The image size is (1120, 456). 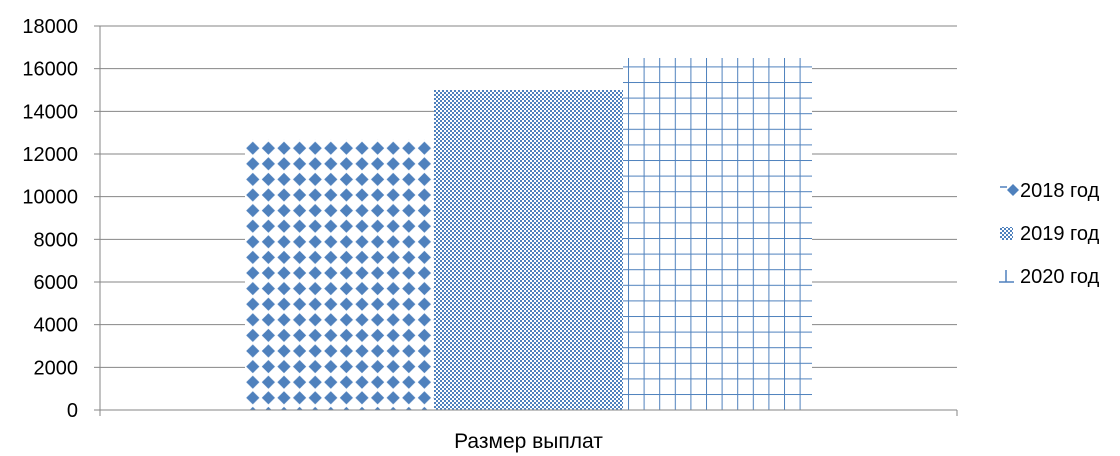 I want to click on legend-item: 2018 год, so click(x=1050, y=191).